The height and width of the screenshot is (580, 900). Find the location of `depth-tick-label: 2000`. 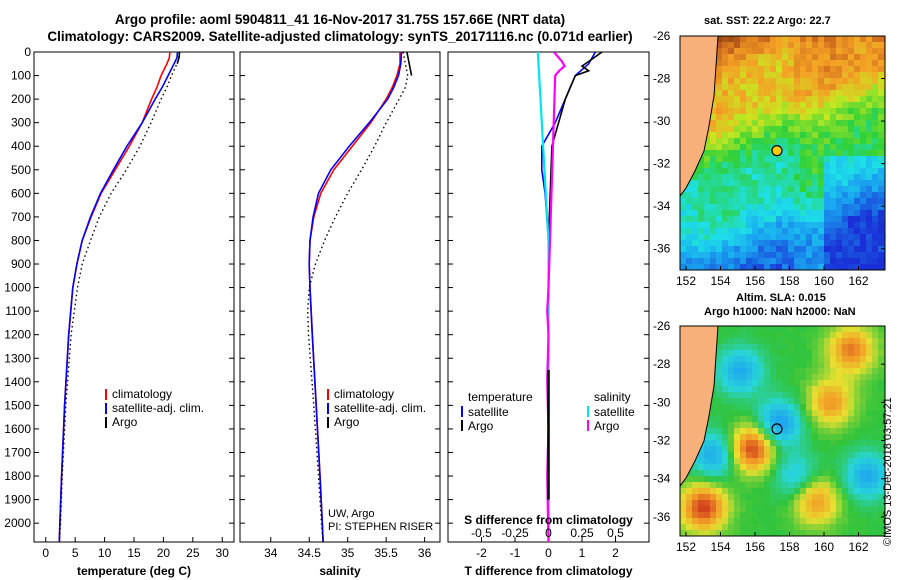

depth-tick-label: 2000 is located at coordinates (17, 523).